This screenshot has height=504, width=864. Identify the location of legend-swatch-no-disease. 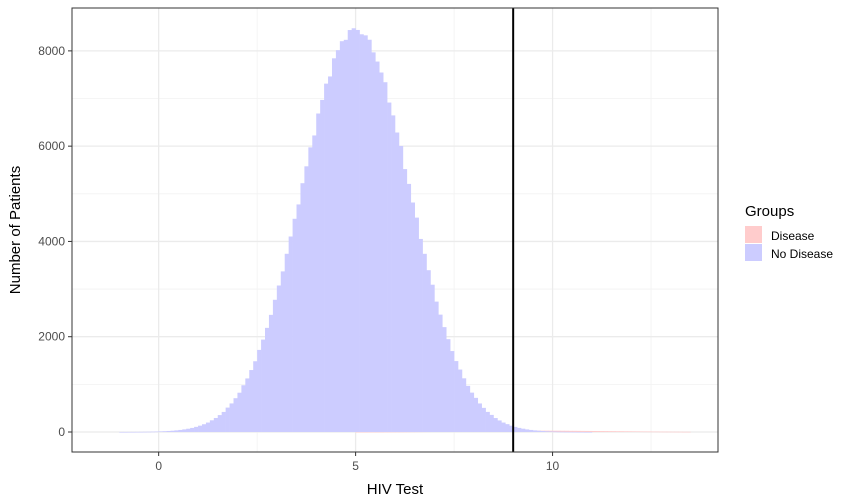
(753, 252).